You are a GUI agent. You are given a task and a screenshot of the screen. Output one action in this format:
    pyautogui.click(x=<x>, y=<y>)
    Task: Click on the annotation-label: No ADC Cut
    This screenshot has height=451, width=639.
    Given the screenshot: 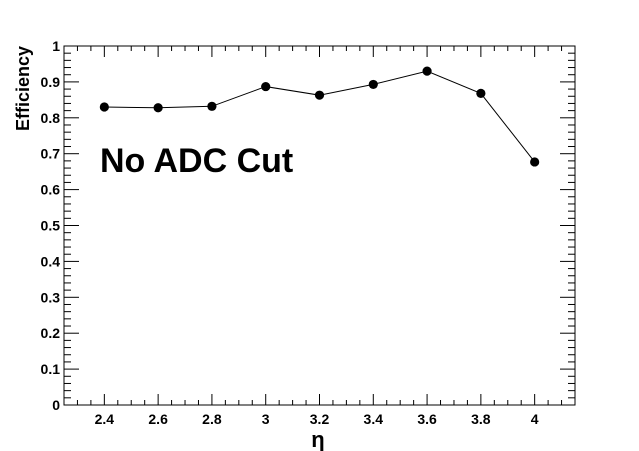 What is the action you would take?
    pyautogui.click(x=196, y=161)
    